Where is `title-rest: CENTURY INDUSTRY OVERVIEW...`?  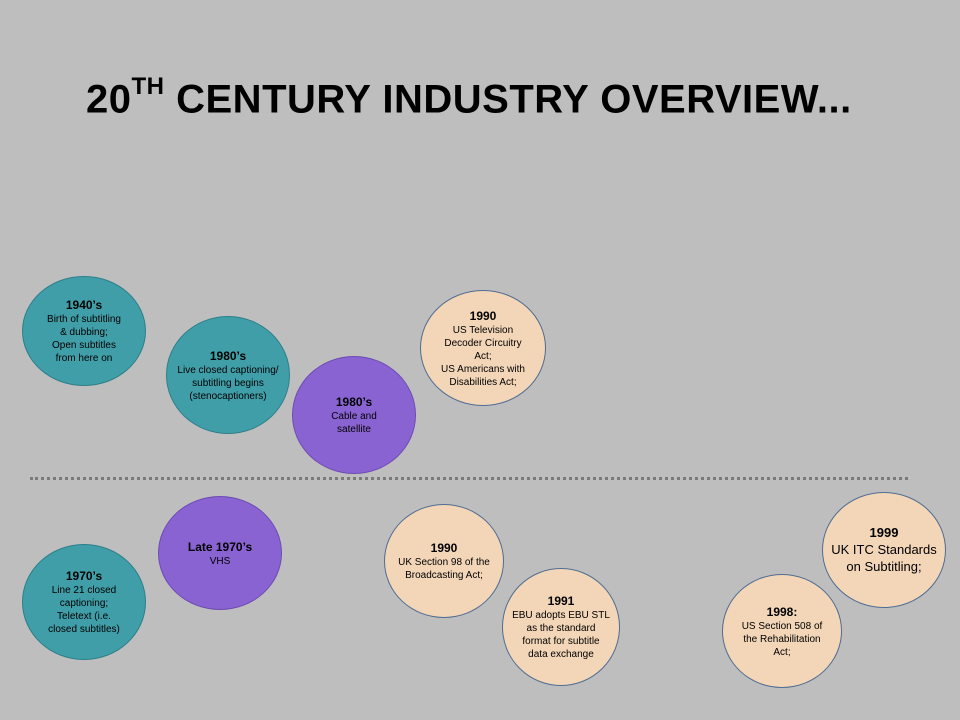
title-rest: CENTURY INDUSTRY OVERVIEW... is located at coordinates (508, 99).